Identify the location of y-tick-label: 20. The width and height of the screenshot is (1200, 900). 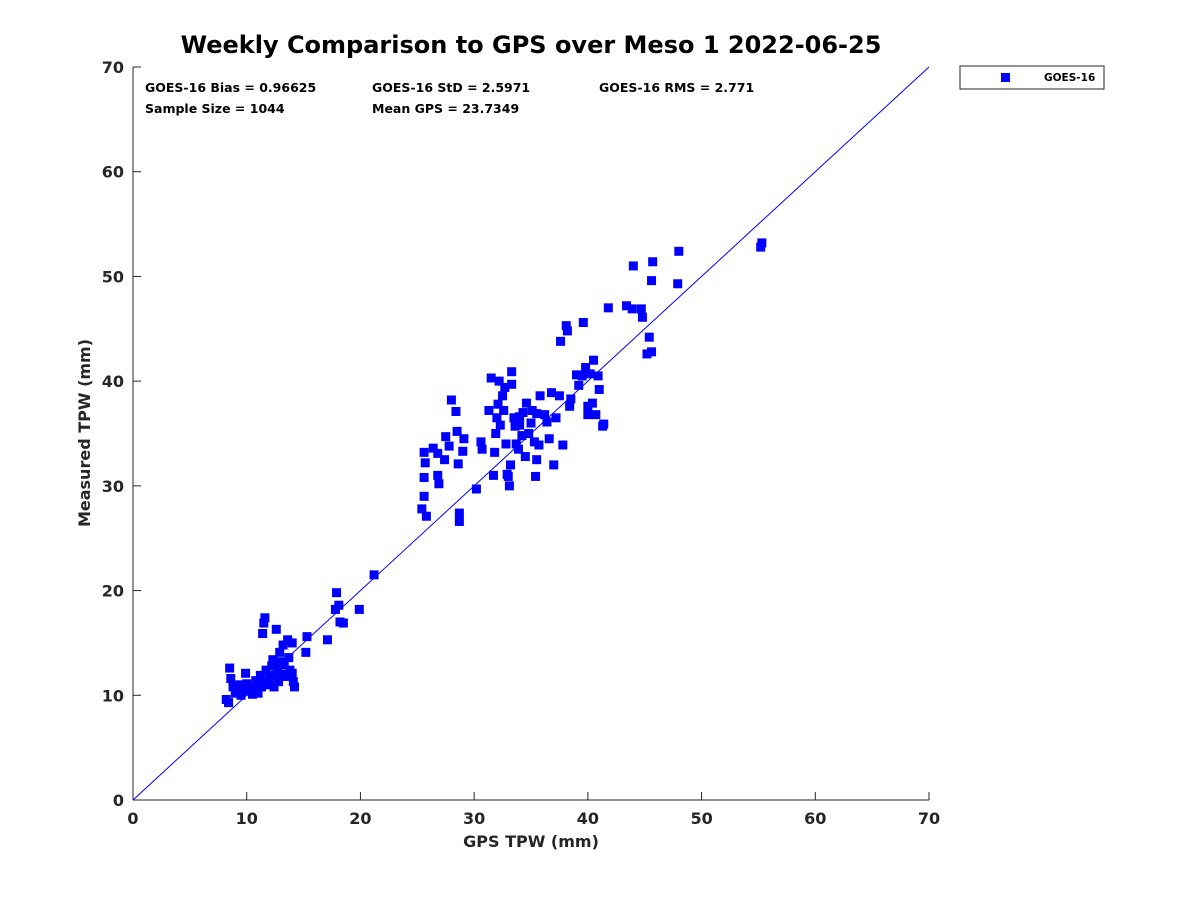
(113, 591).